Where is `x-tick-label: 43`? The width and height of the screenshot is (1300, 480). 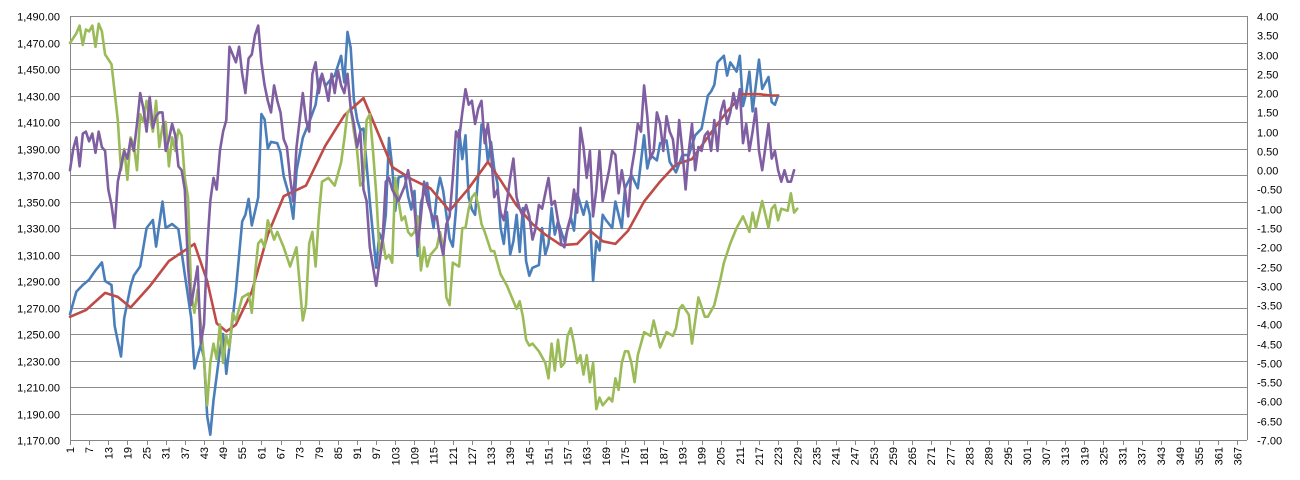
x-tick-label: 43 is located at coordinates (205, 453).